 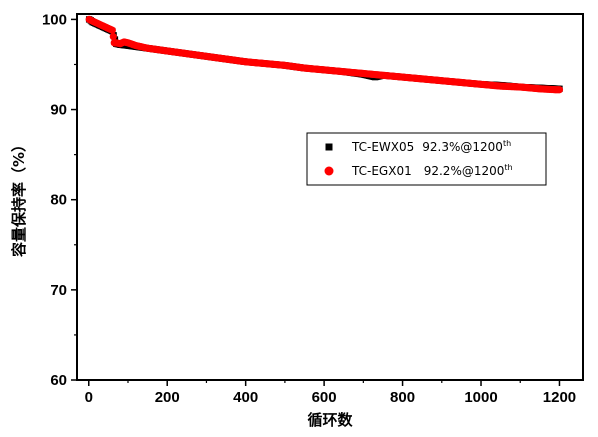 I want to click on legend-label-tc-ewx05: TC-EWX05 92.3%@1200th, so click(x=431, y=146).